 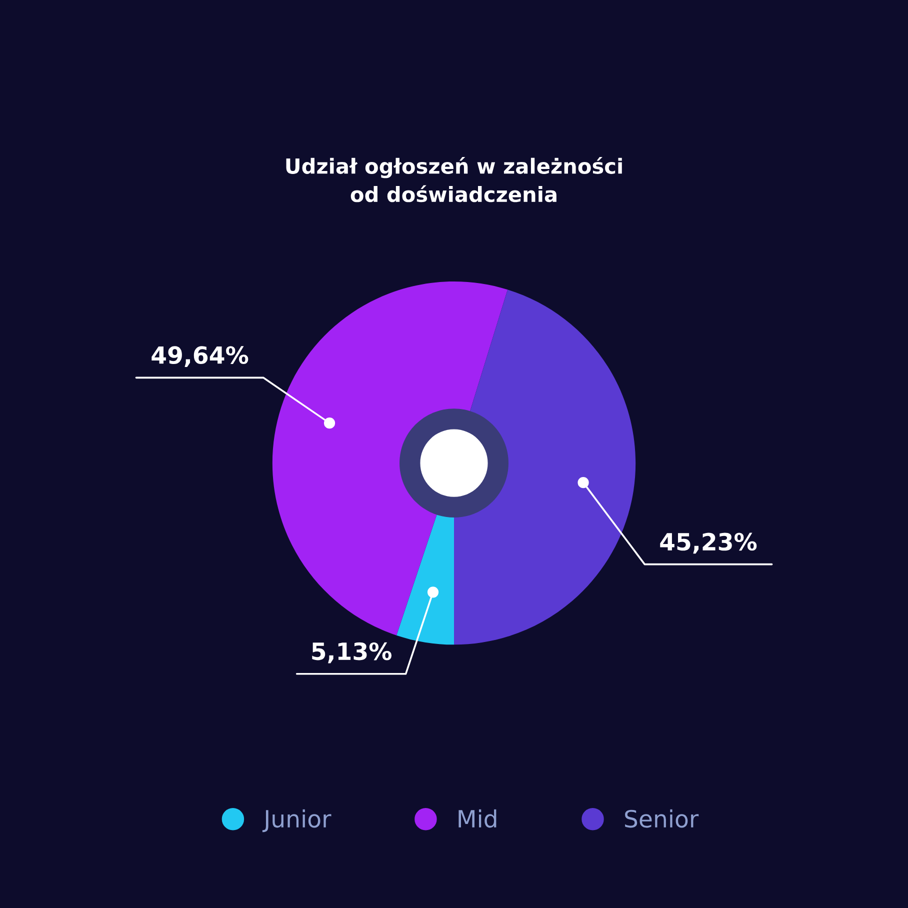 What do you see at coordinates (454, 179) in the screenshot?
I see `chart-title: Udział ogłoszeń w zależności od doświadczenia` at bounding box center [454, 179].